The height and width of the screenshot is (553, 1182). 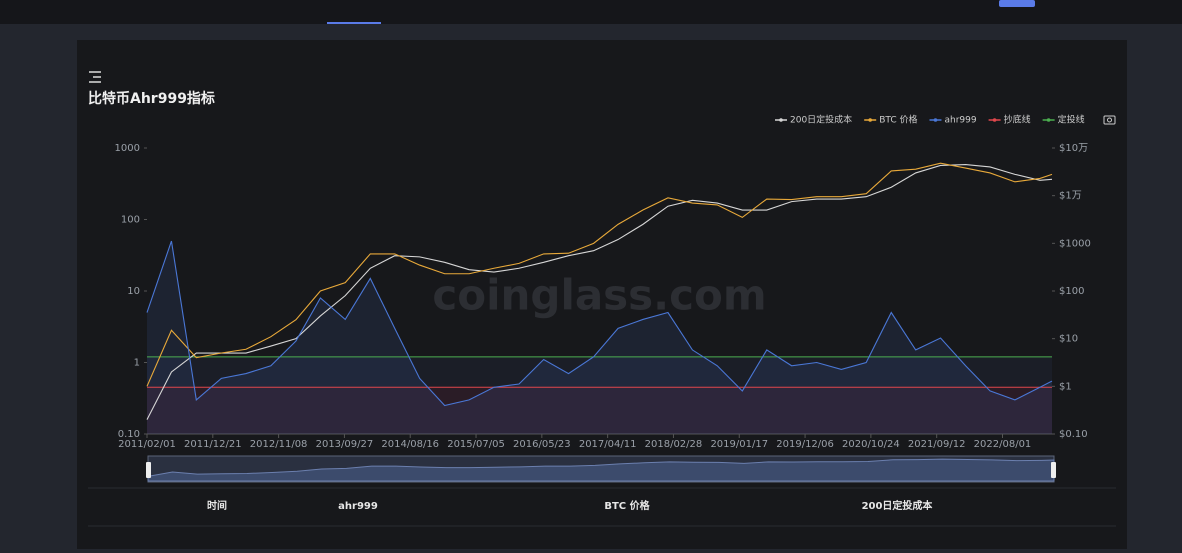 What do you see at coordinates (1017, 3) in the screenshot?
I see `nav-button` at bounding box center [1017, 3].